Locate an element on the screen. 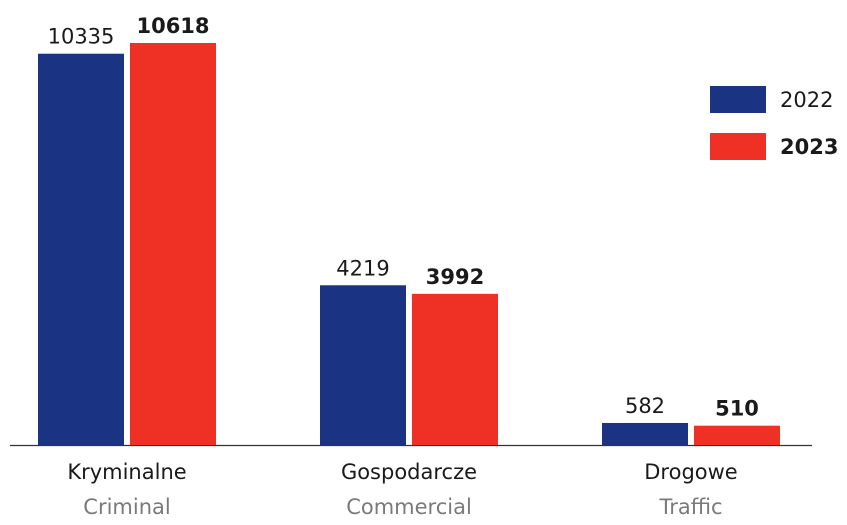 This screenshot has width=847, height=525. value-label: 10335 is located at coordinates (81, 37).